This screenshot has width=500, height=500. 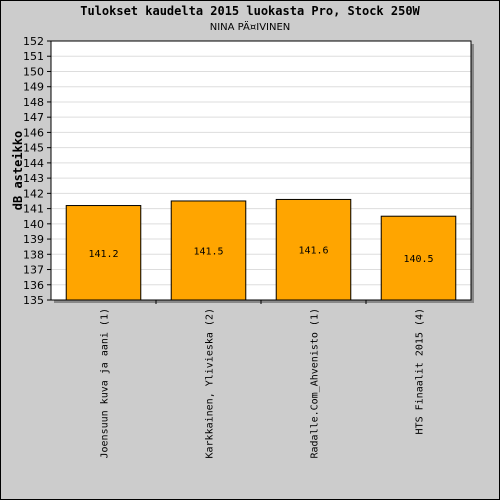 What do you see at coordinates (210, 383) in the screenshot?
I see `x-category-label: Karkkainen, Ylivieska (2)` at bounding box center [210, 383].